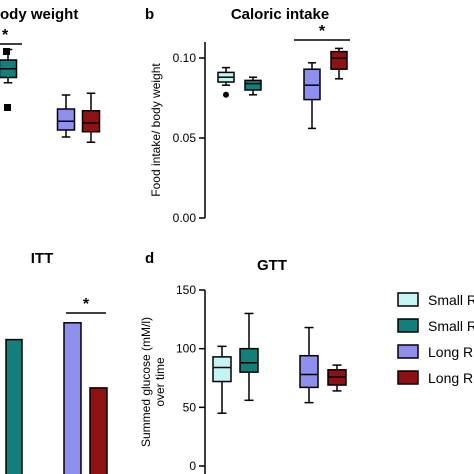 This screenshot has height=474, width=474. Describe the element at coordinates (146, 382) in the screenshot. I see `panel-d-ylabel-line1: Summed glucose (mM/l)` at that location.